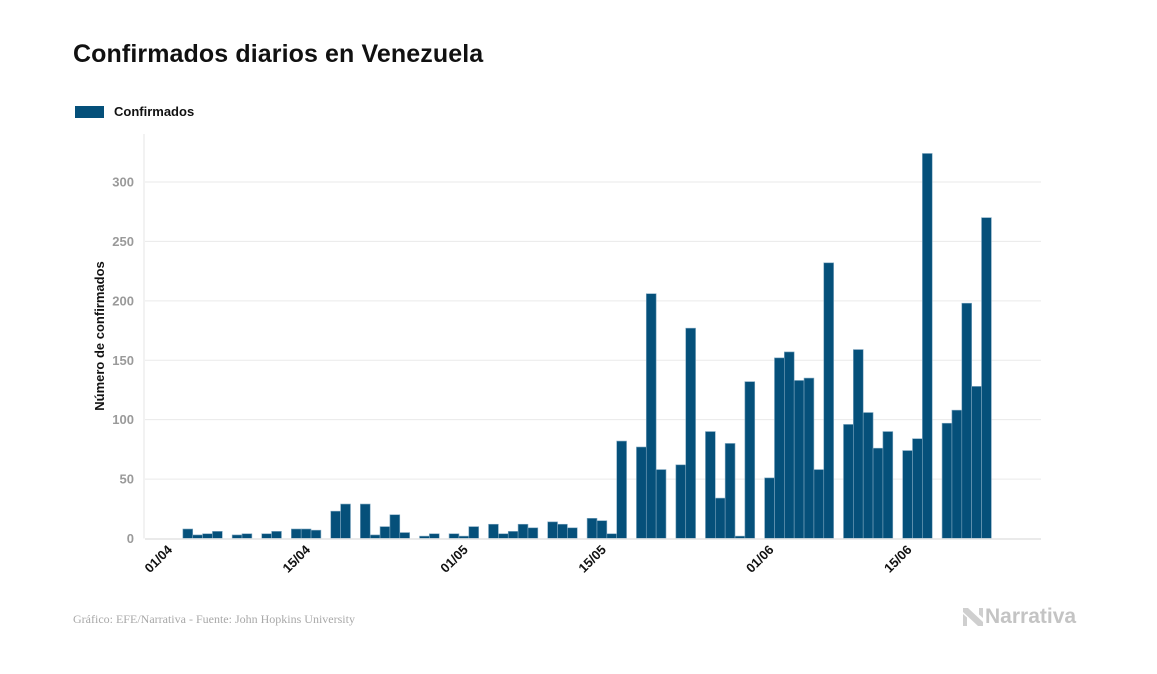 The height and width of the screenshot is (674, 1157). Describe the element at coordinates (973, 617) in the screenshot. I see `narrativa-n-icon` at that location.